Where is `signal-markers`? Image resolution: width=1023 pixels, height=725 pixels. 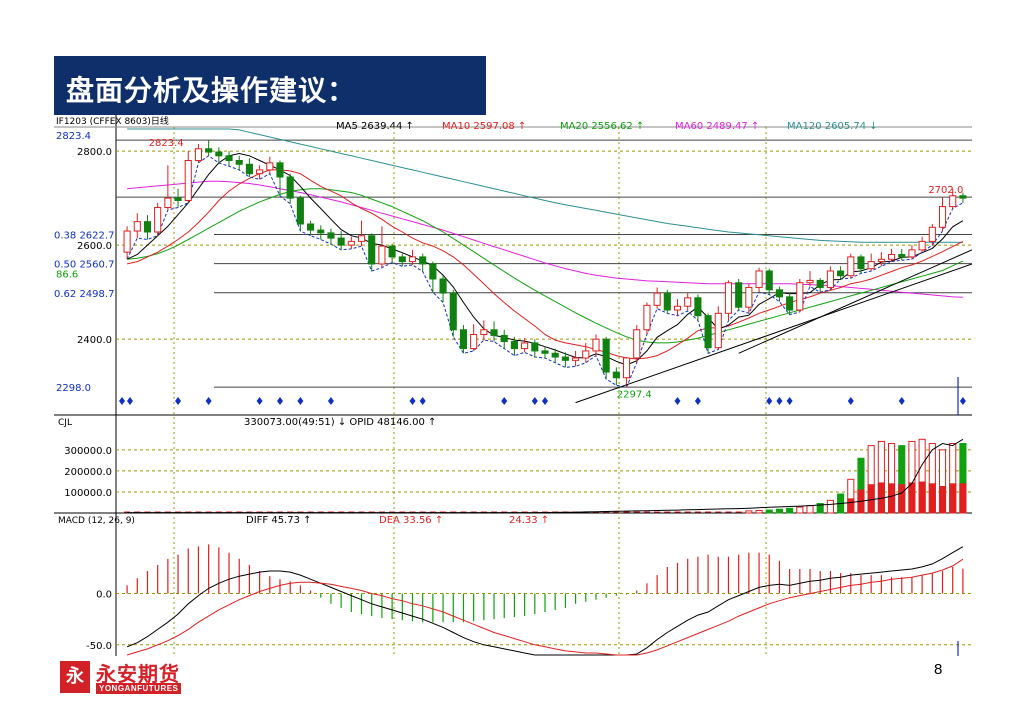
signal-markers is located at coordinates (542, 401).